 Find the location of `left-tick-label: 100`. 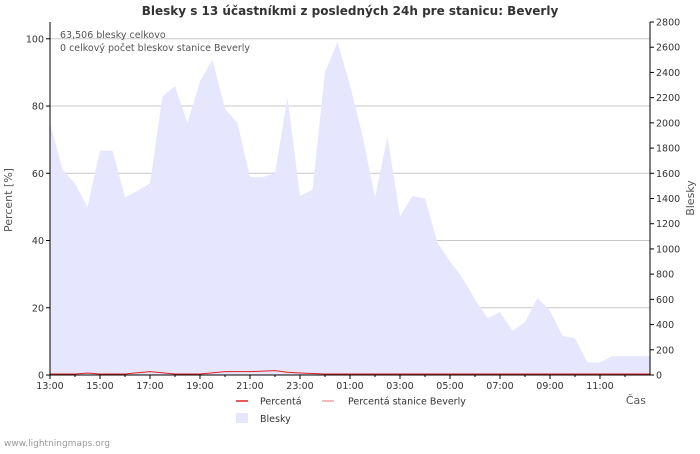

left-tick-label: 100 is located at coordinates (35, 39).